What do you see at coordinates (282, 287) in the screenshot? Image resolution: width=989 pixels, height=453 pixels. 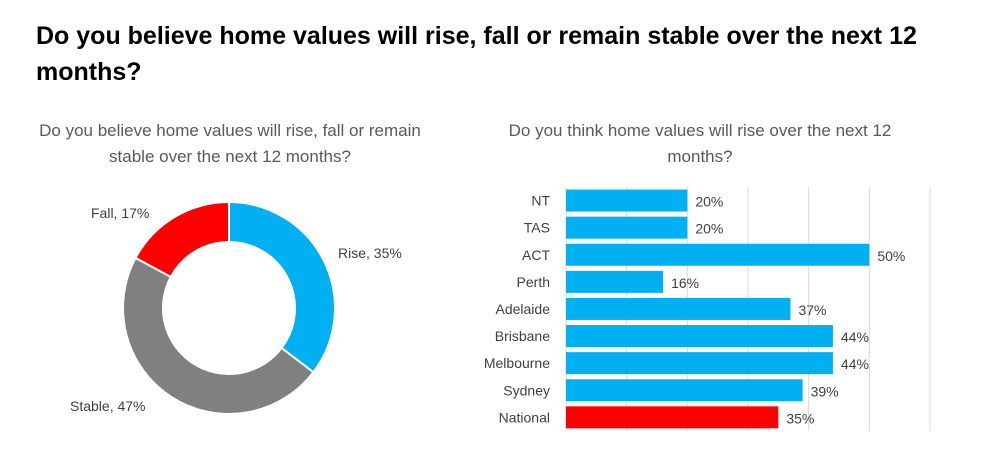 I see `donut-slice-rise` at bounding box center [282, 287].